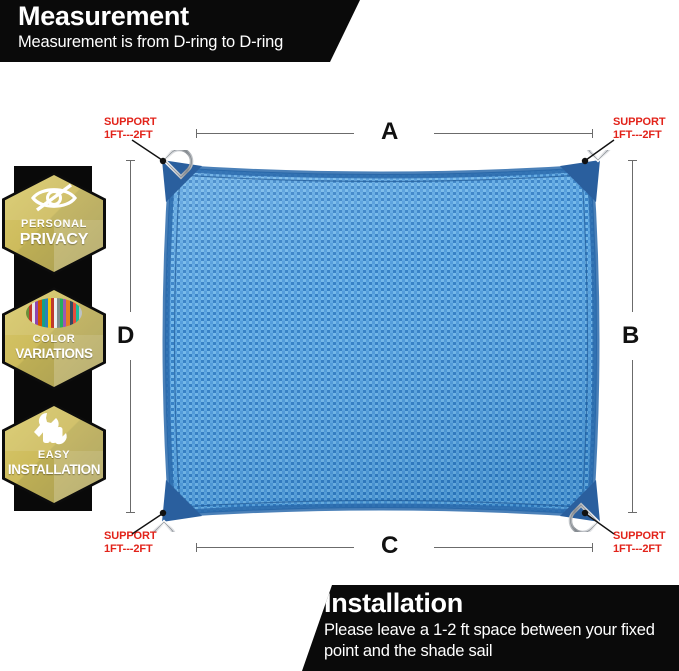 Image resolution: width=679 pixels, height=671 pixels. I want to click on color-stripes-icon, so click(54, 313).